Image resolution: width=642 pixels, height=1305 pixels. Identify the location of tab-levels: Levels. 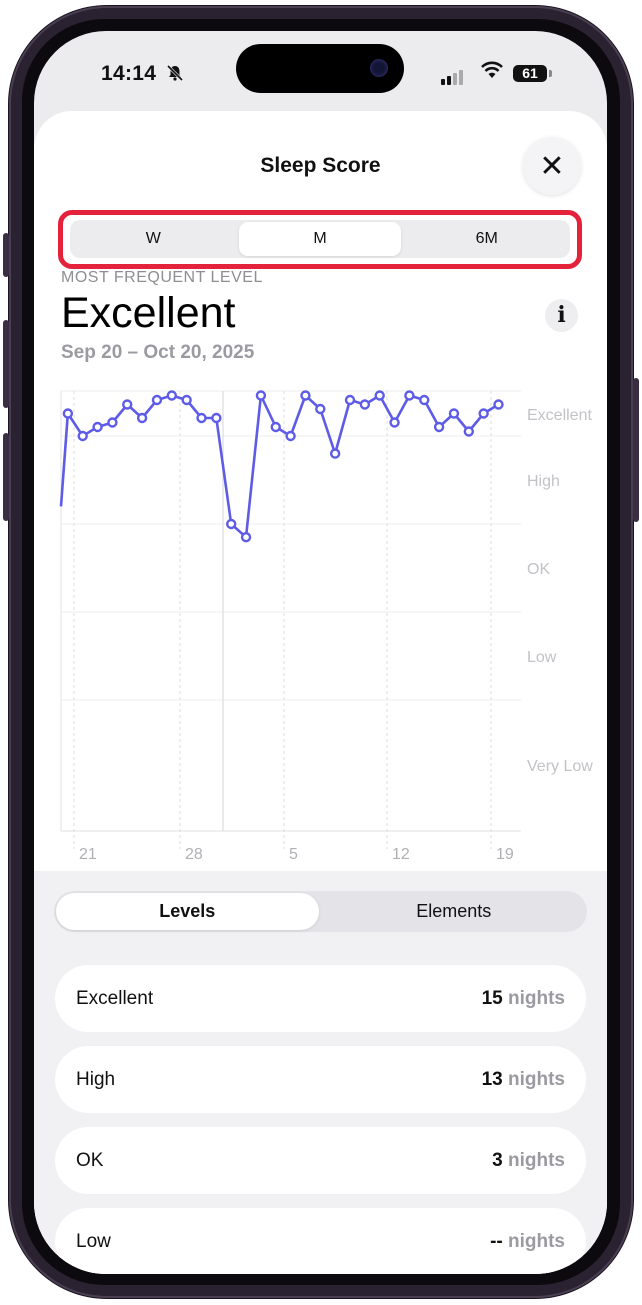
(187, 911).